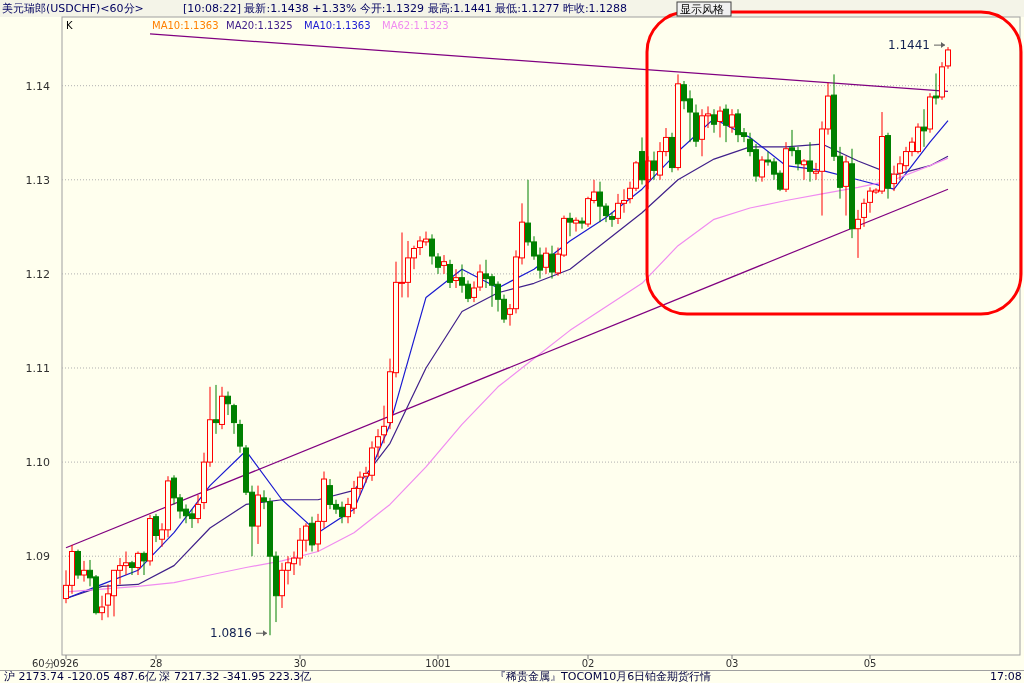 This screenshot has width=1024, height=683. I want to click on x-tick-label: 05, so click(870, 663).